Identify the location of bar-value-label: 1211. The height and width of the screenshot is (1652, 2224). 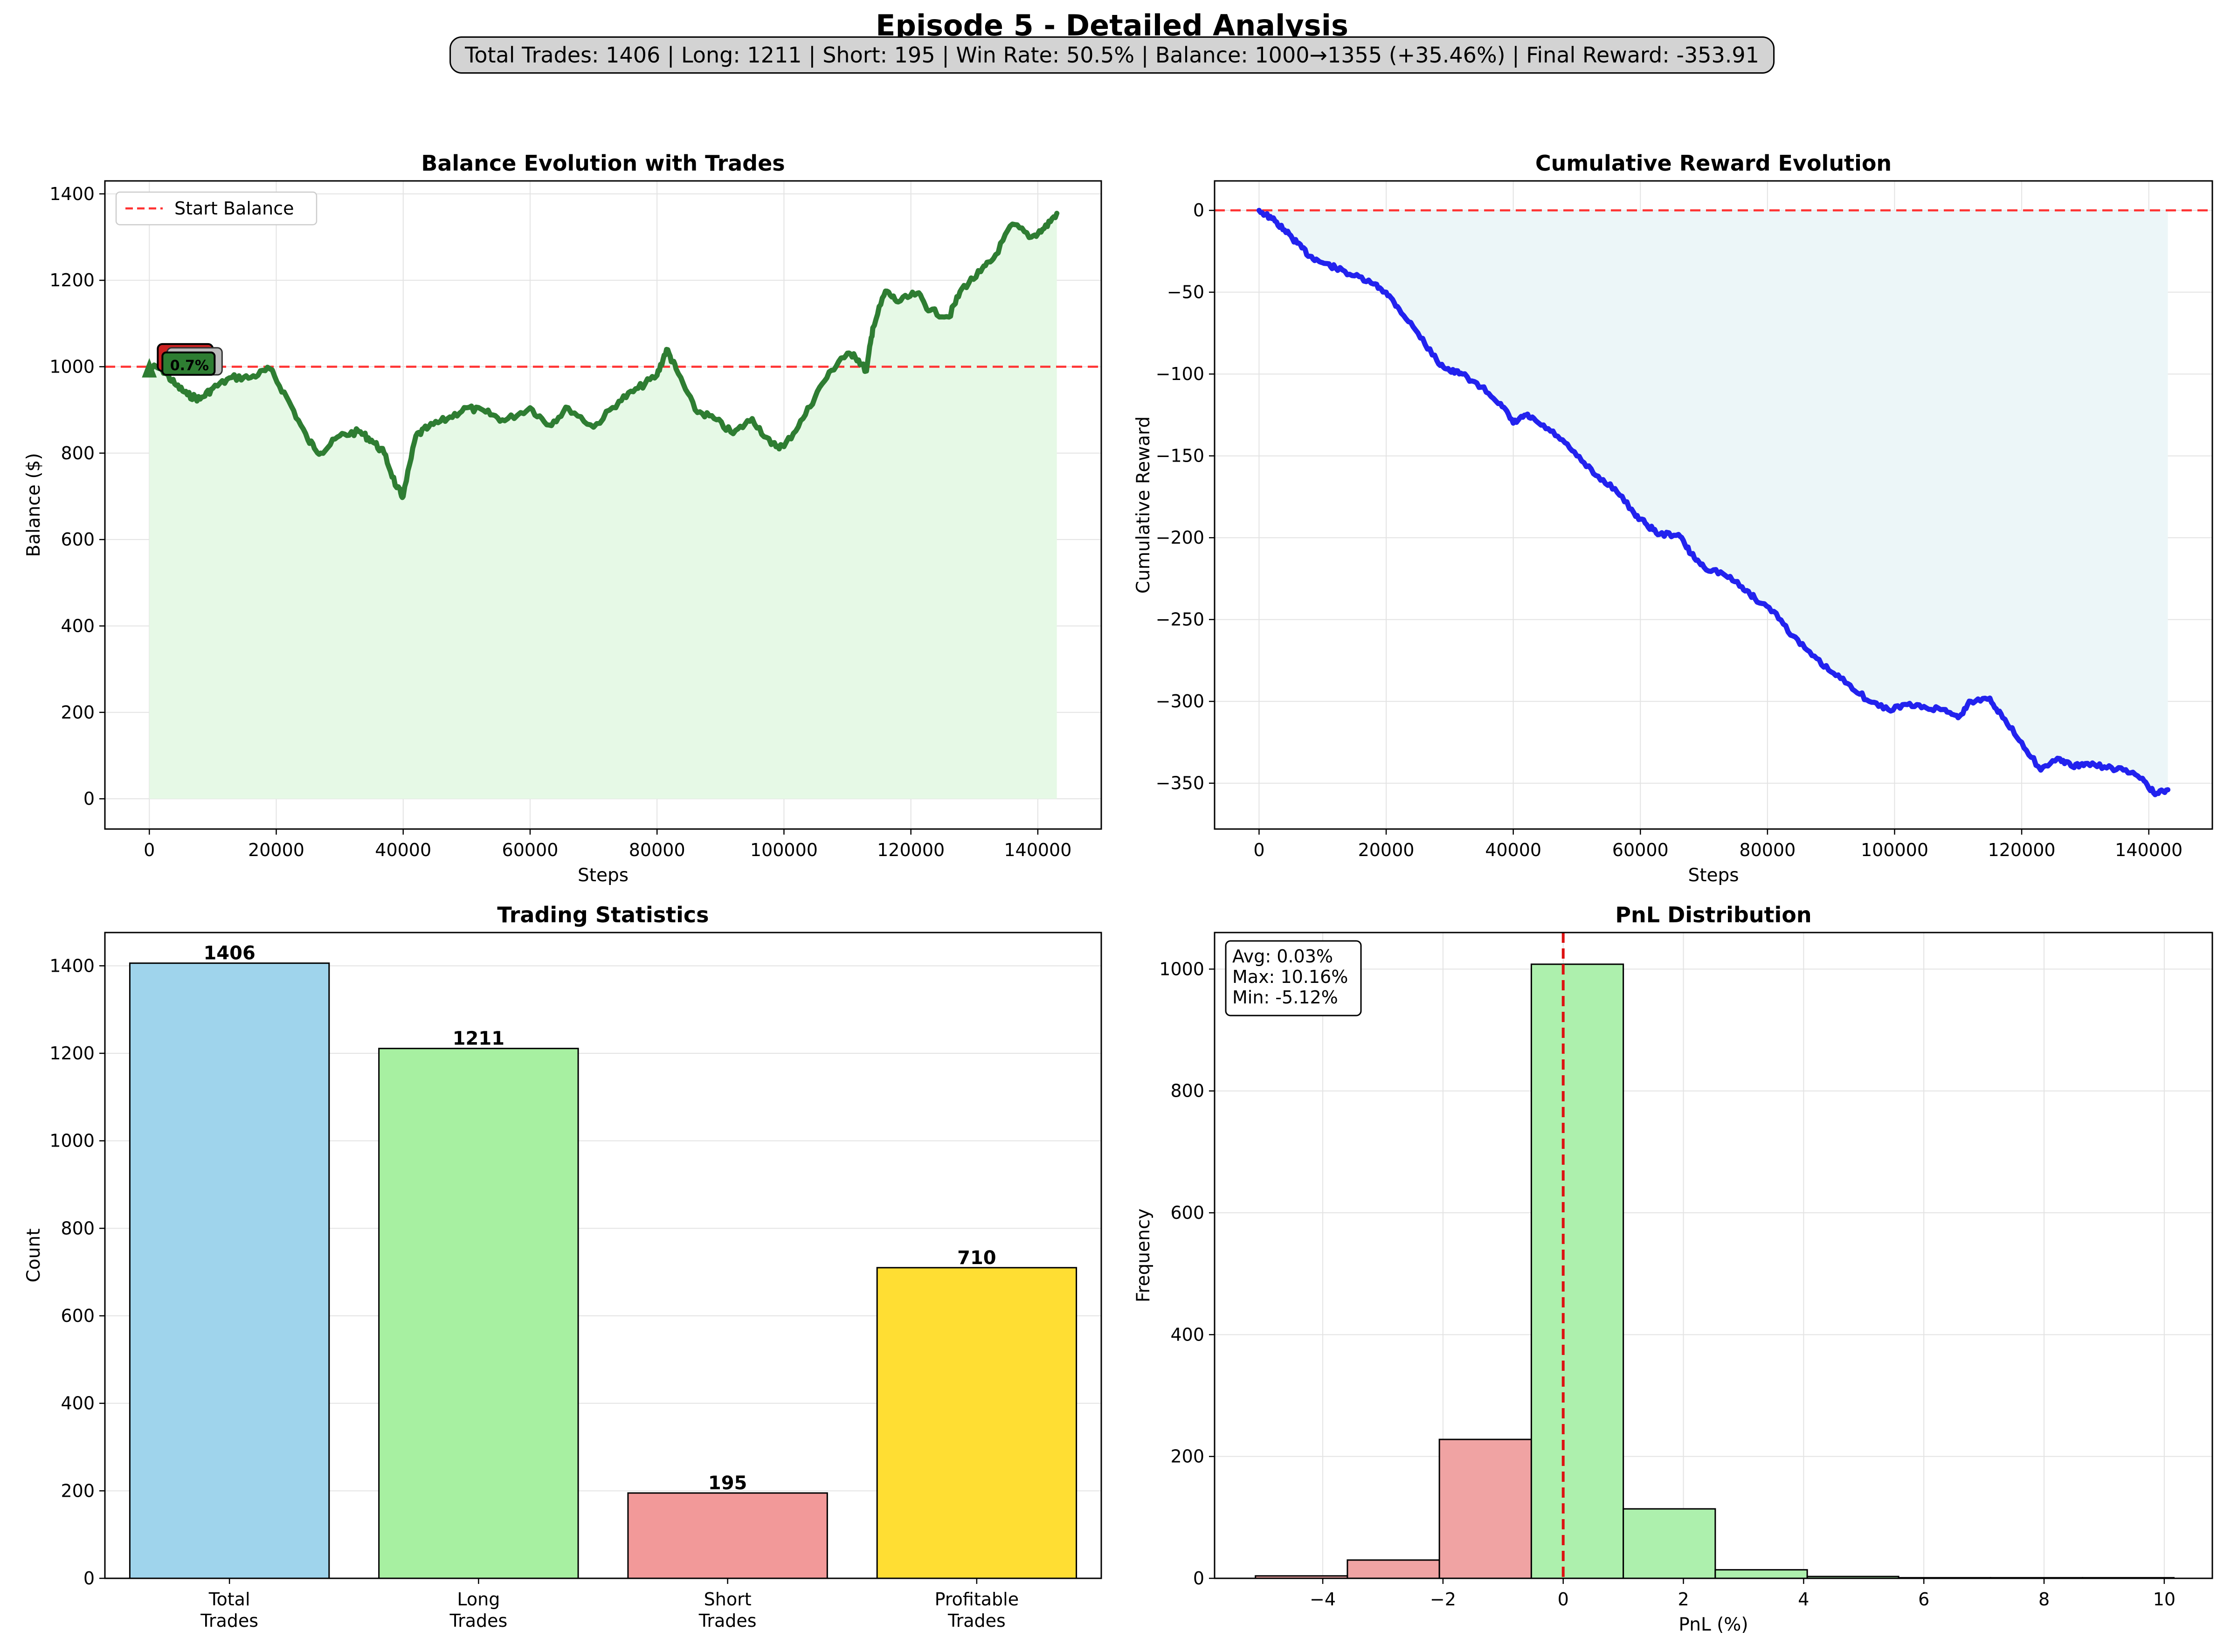
(478, 1039).